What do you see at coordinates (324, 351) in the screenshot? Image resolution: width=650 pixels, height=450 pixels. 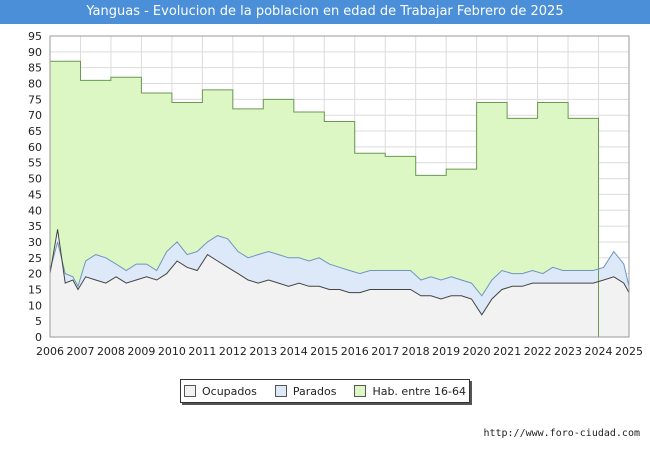 I see `x-tick-label: 2015` at bounding box center [324, 351].